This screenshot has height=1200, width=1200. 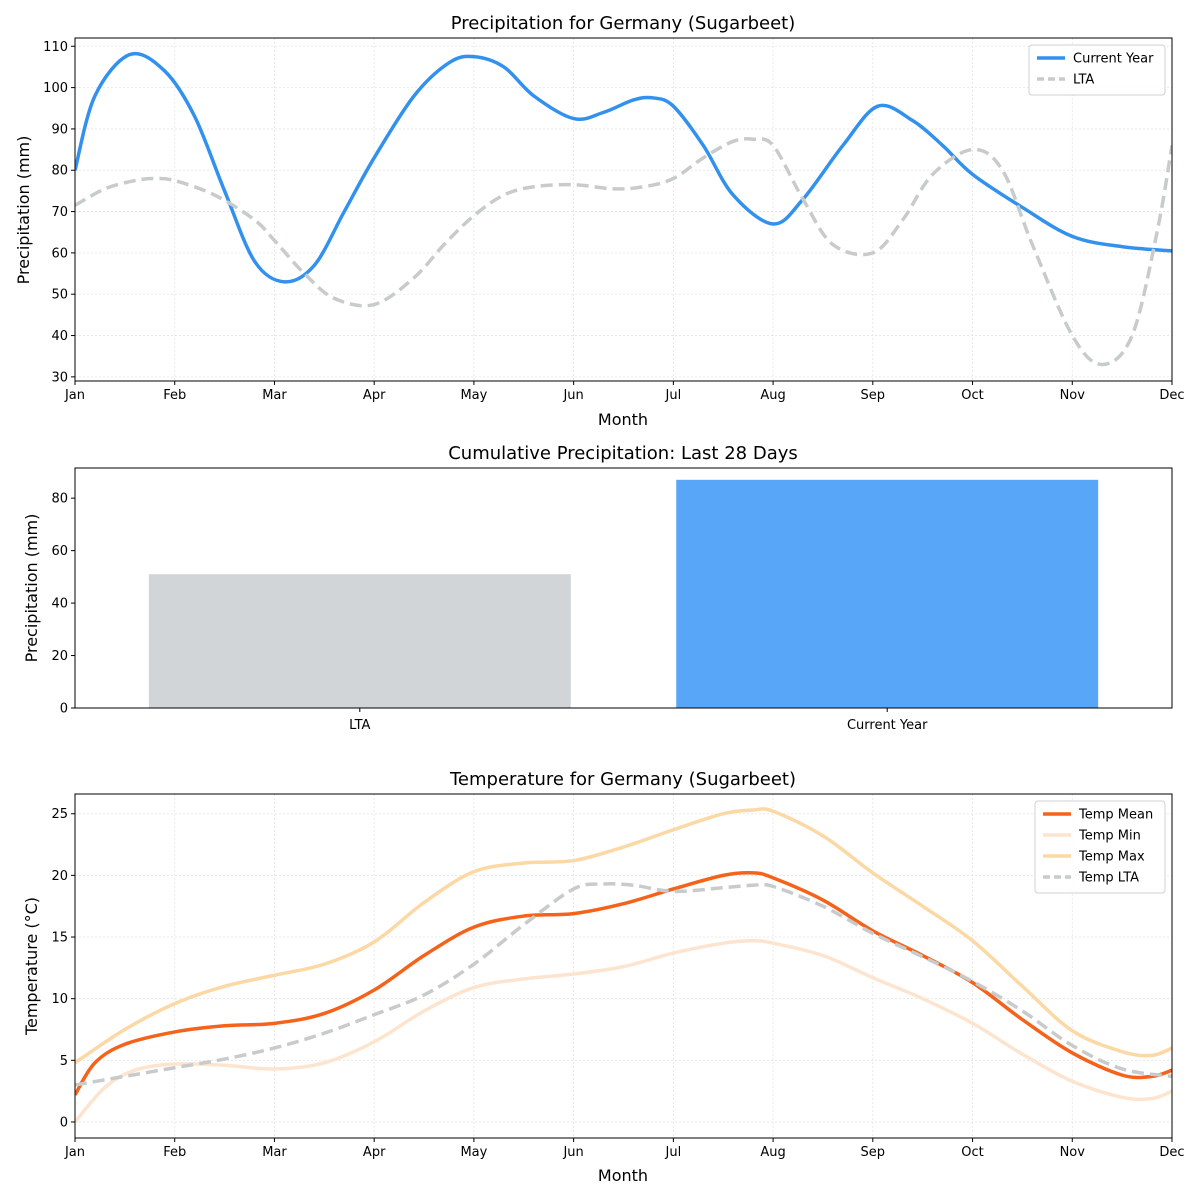 I want to click on x-tick-label: LTA, so click(x=359, y=725).